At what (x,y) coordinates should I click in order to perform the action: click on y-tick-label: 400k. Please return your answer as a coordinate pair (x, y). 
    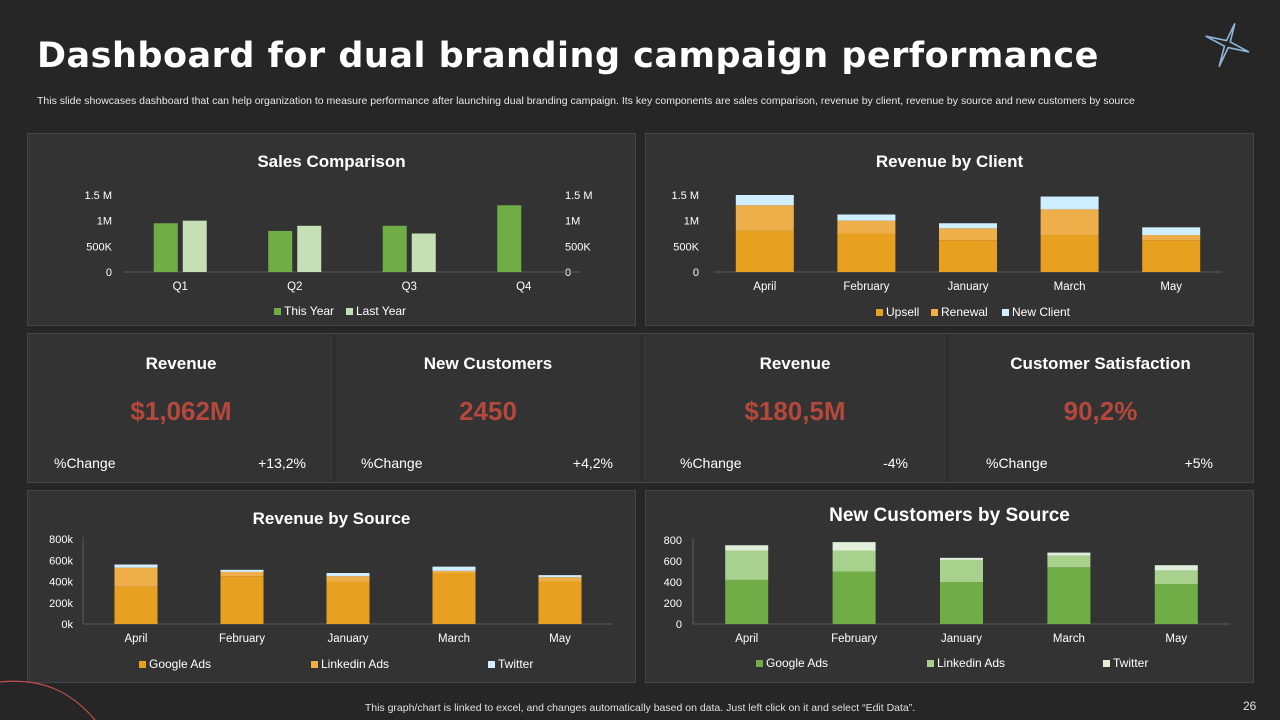
    Looking at the image, I should click on (61, 583).